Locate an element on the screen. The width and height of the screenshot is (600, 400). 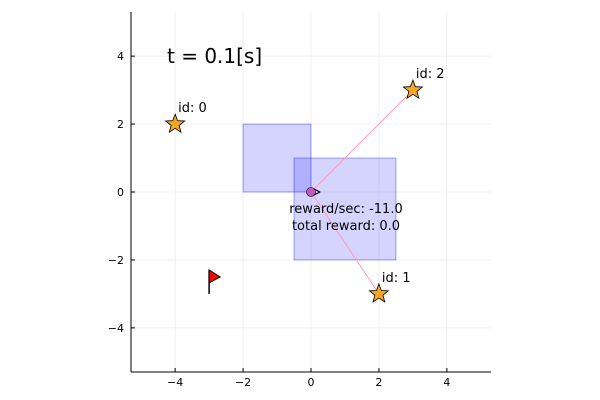
x-tick-label: 0 is located at coordinates (311, 382).